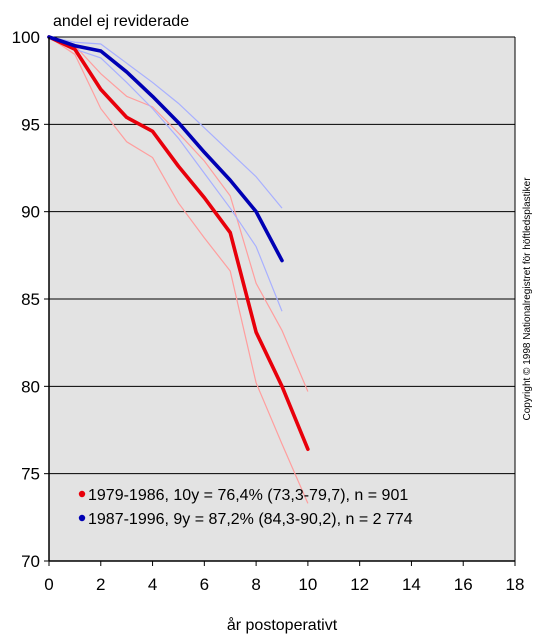 The height and width of the screenshot is (635, 538). What do you see at coordinates (121, 21) in the screenshot?
I see `y-axis-label: andel ej reviderade` at bounding box center [121, 21].